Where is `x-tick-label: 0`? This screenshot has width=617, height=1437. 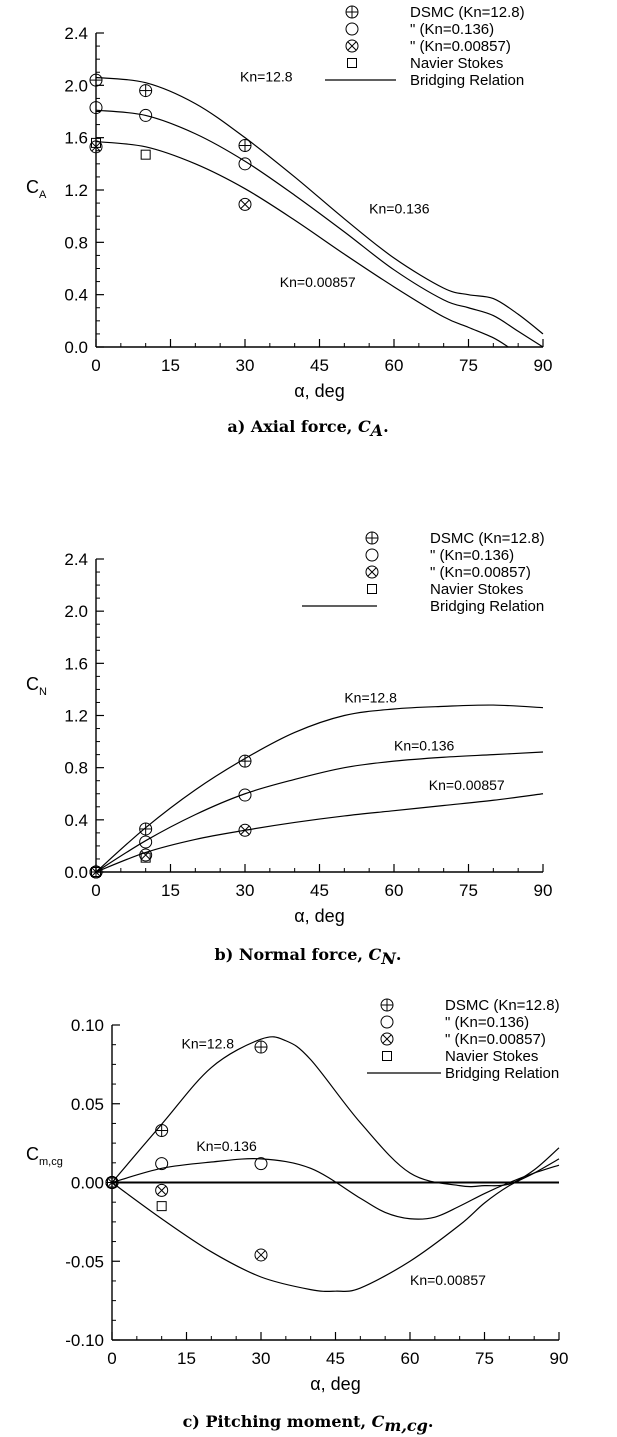
x-tick-label: 0 is located at coordinates (111, 1358).